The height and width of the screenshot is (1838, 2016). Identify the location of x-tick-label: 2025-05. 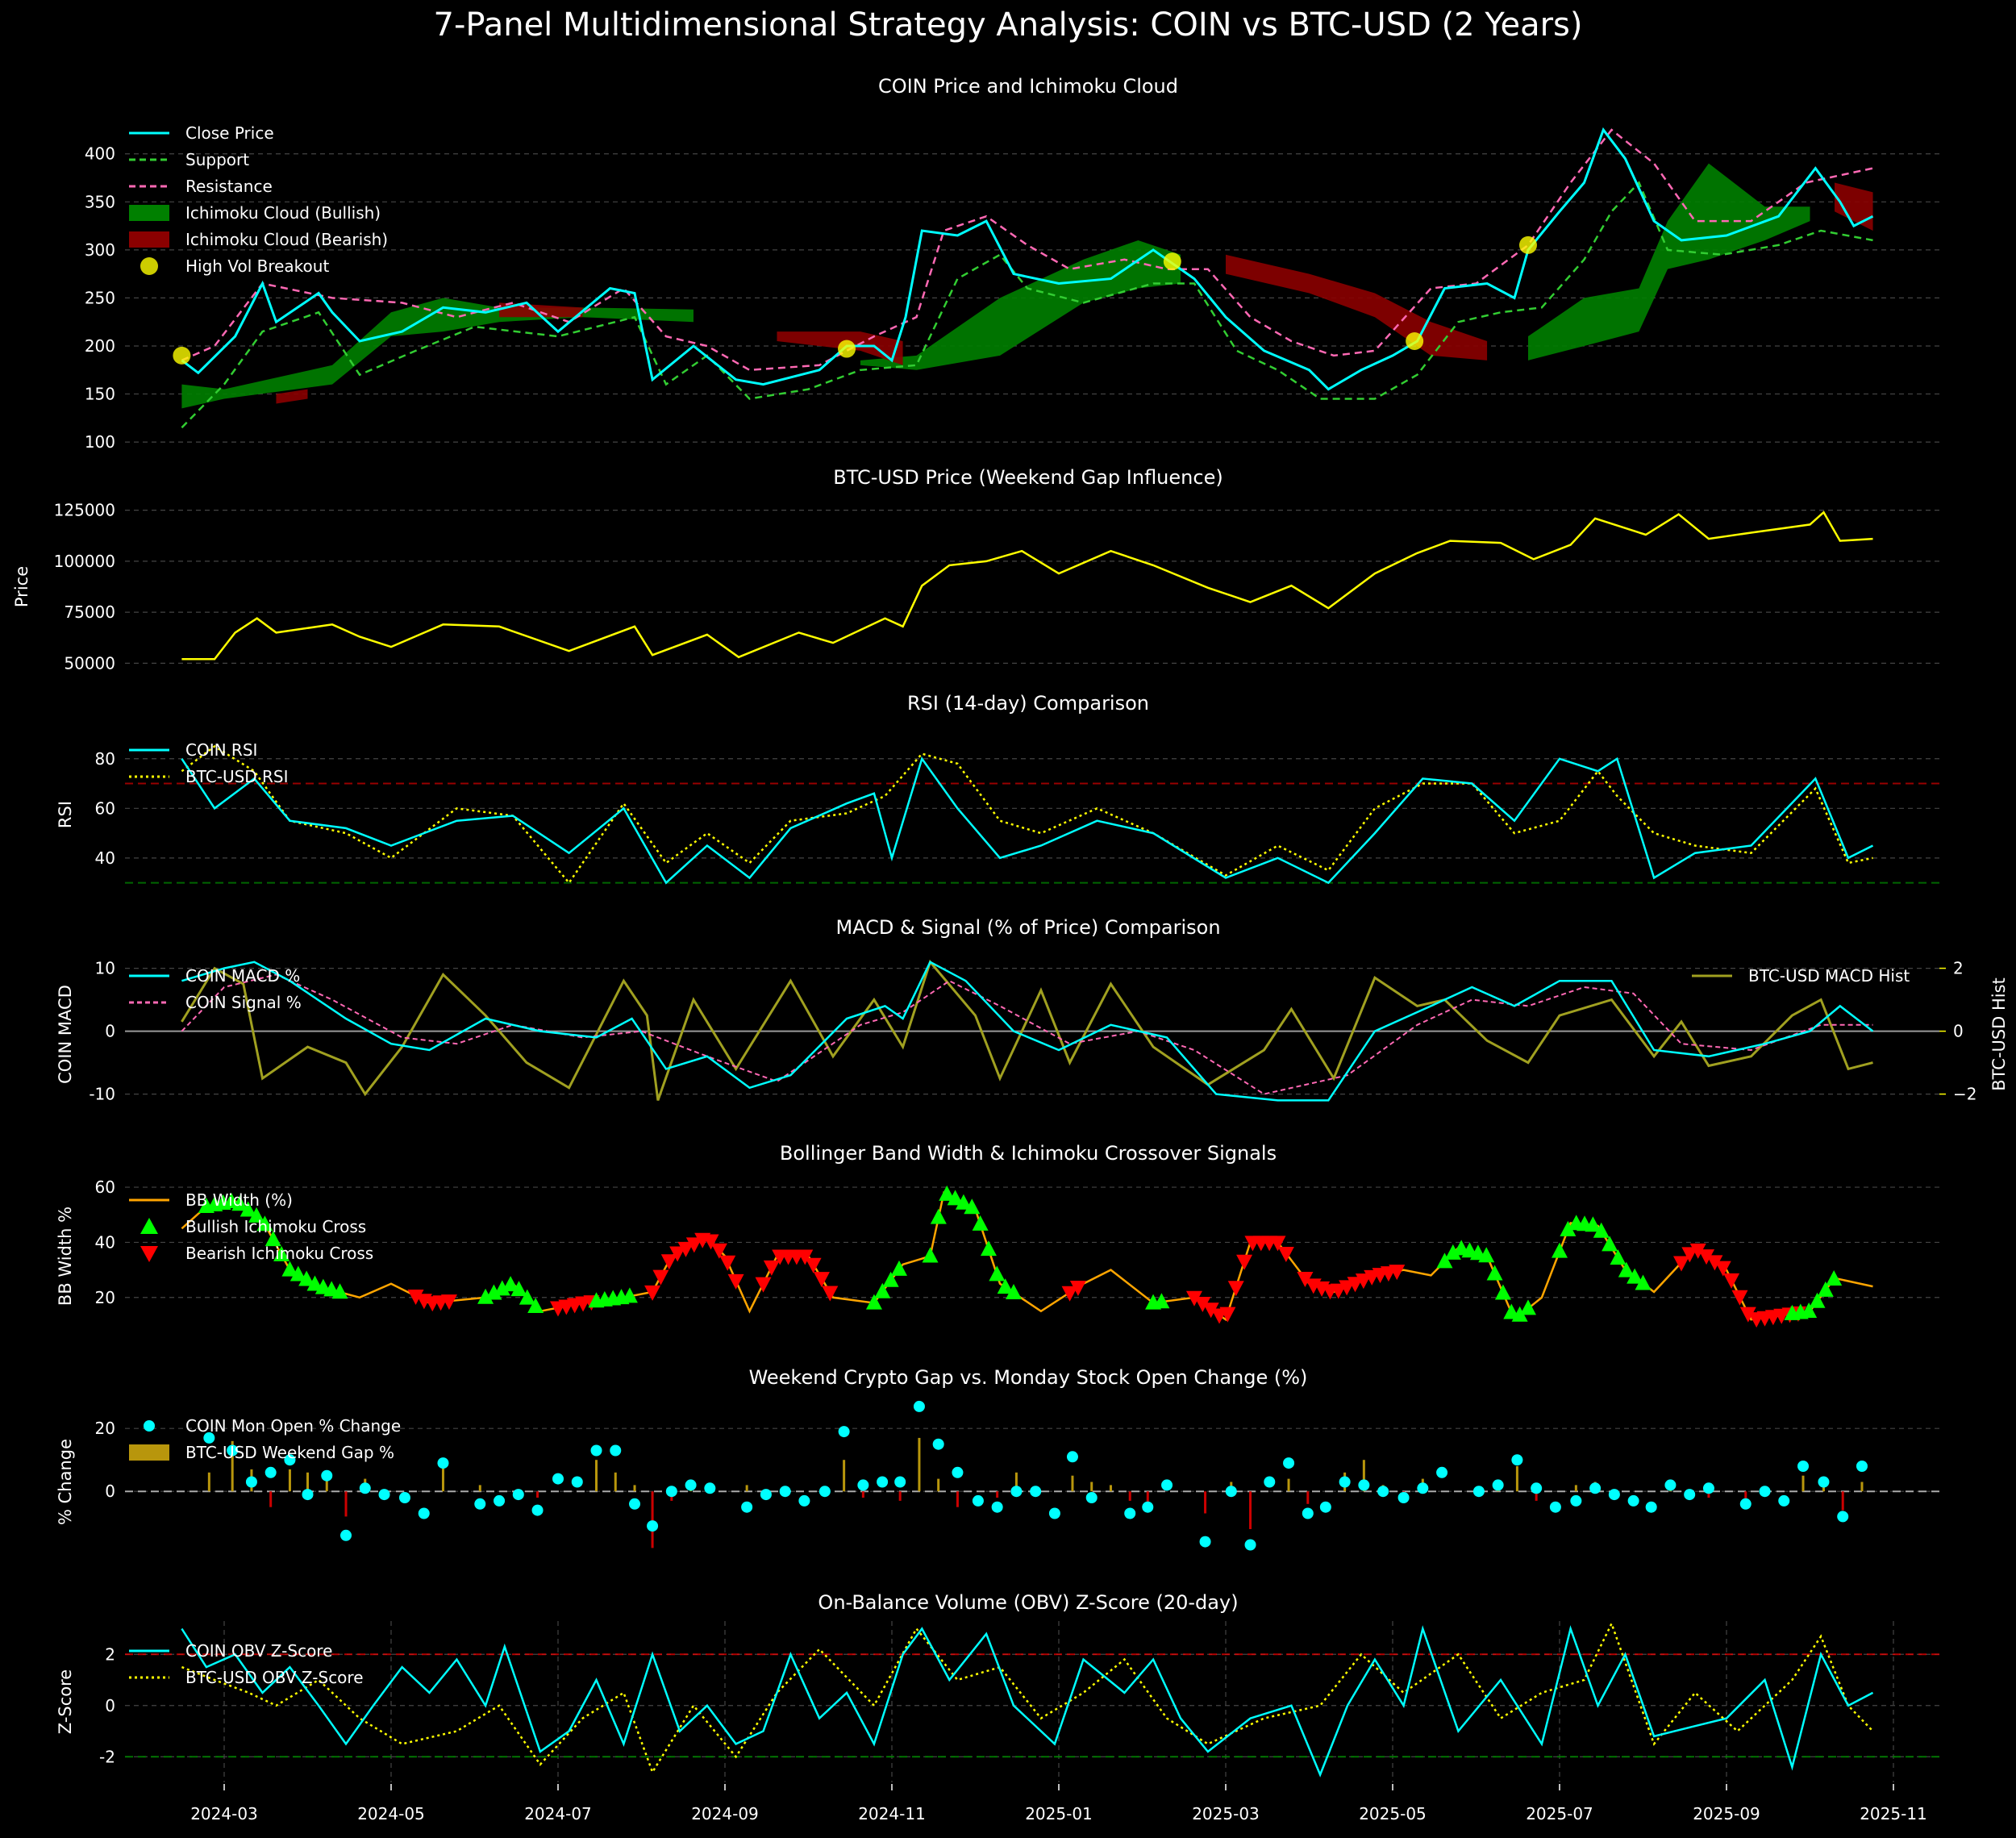
(1393, 1813).